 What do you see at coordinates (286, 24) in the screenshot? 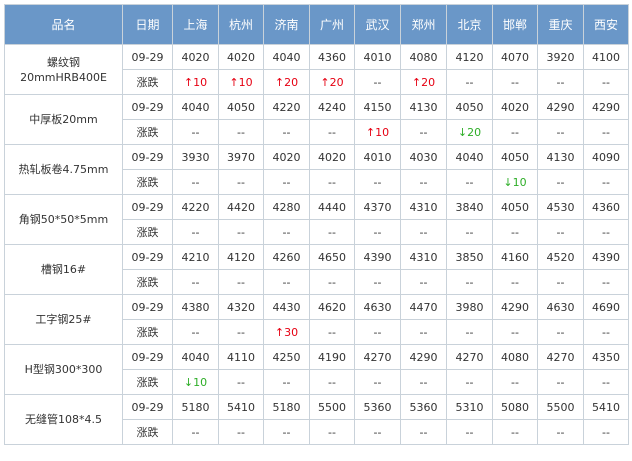
I see `header-city: 济南` at bounding box center [286, 24].